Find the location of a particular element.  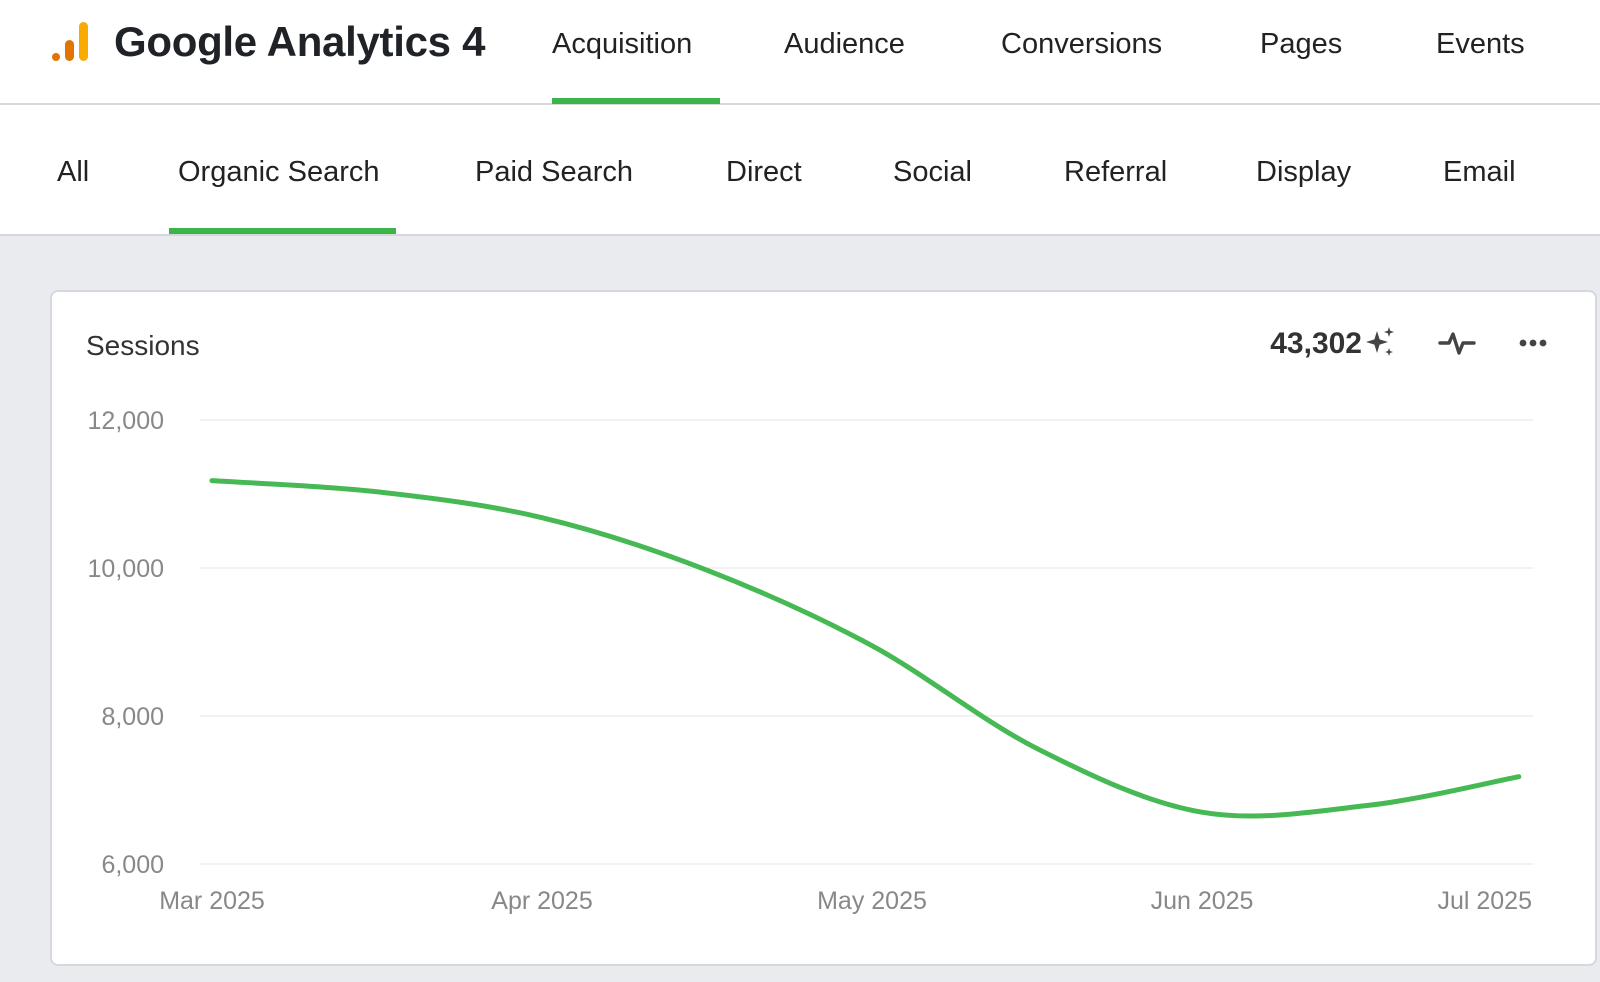

tab-events: Events is located at coordinates (1480, 44).